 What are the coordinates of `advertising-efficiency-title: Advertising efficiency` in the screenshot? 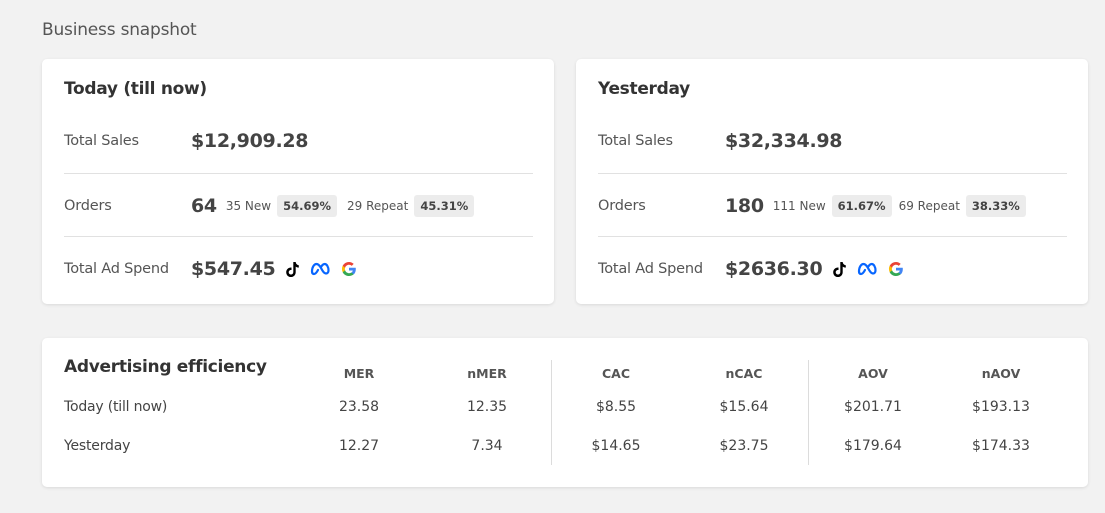 It's located at (165, 367).